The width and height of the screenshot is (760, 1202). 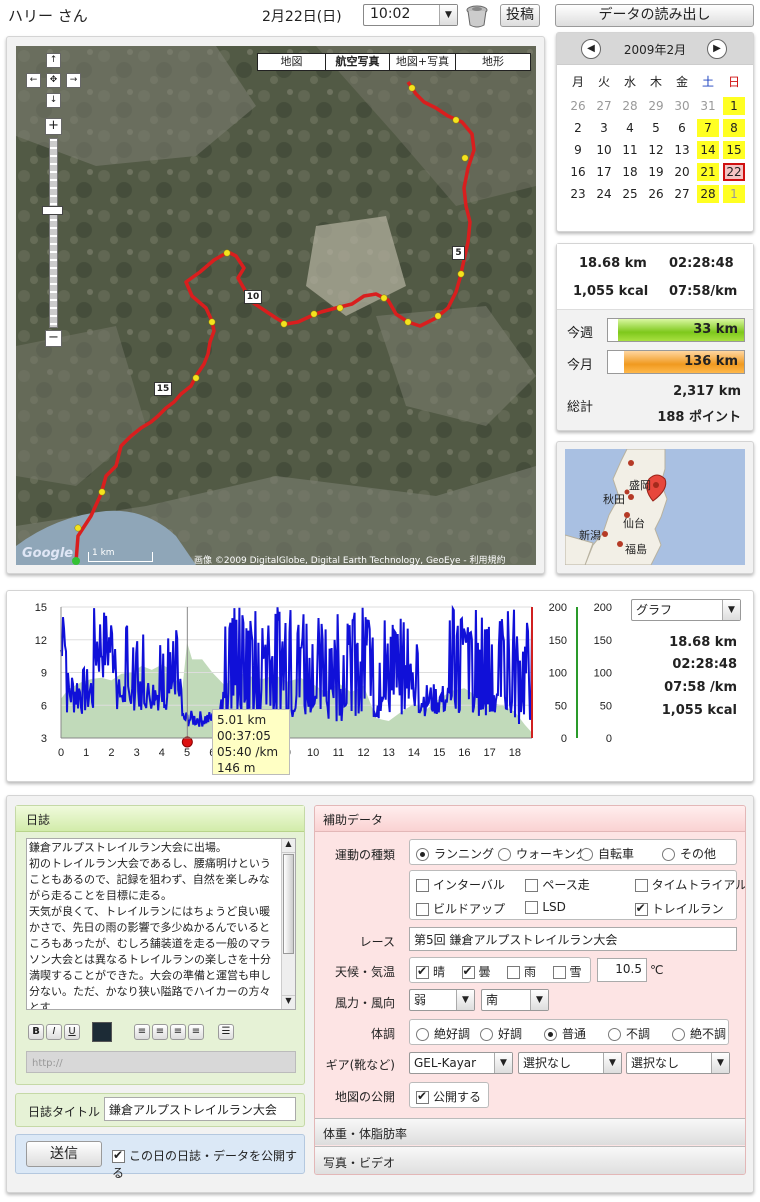 I want to click on calendar-day: 10, so click(x=604, y=150).